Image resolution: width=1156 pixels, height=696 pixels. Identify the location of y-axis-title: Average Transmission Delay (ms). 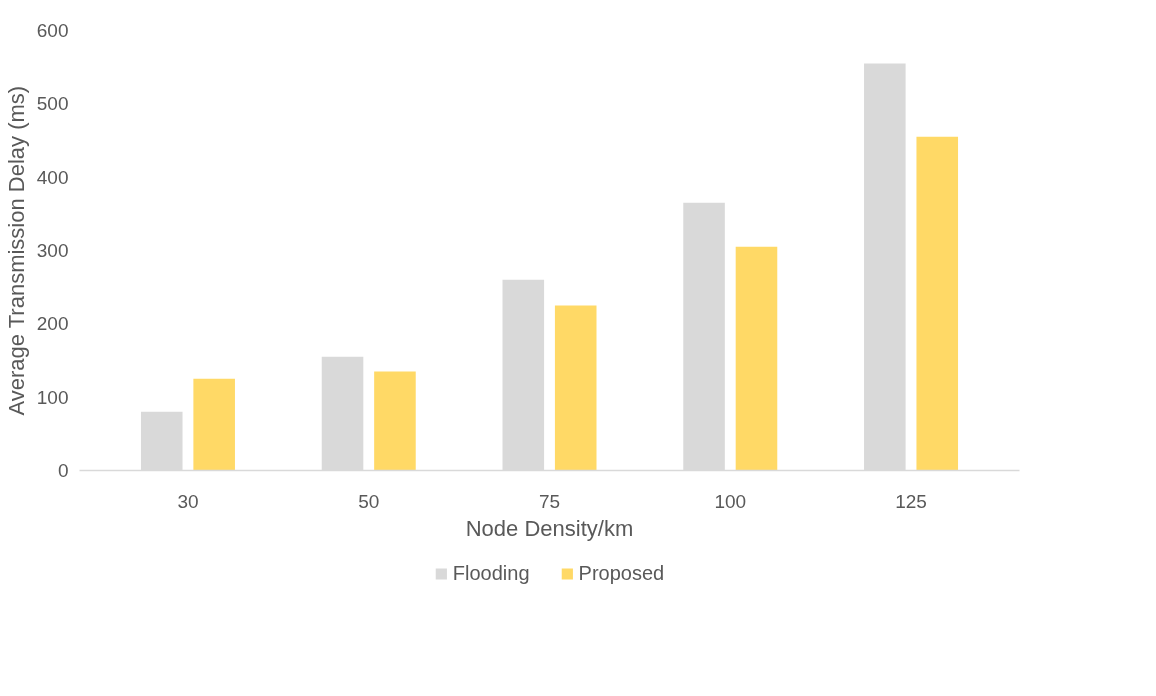
(16, 250).